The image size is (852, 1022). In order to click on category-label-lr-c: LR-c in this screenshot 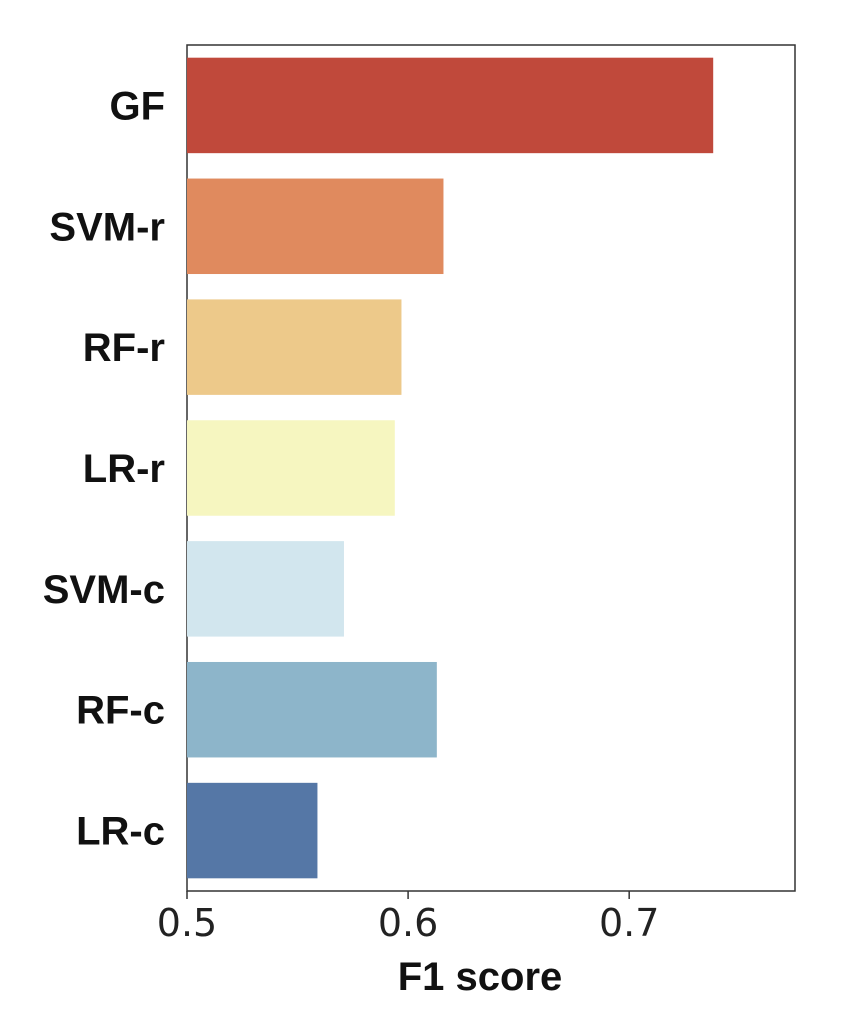, I will do `click(120, 832)`.